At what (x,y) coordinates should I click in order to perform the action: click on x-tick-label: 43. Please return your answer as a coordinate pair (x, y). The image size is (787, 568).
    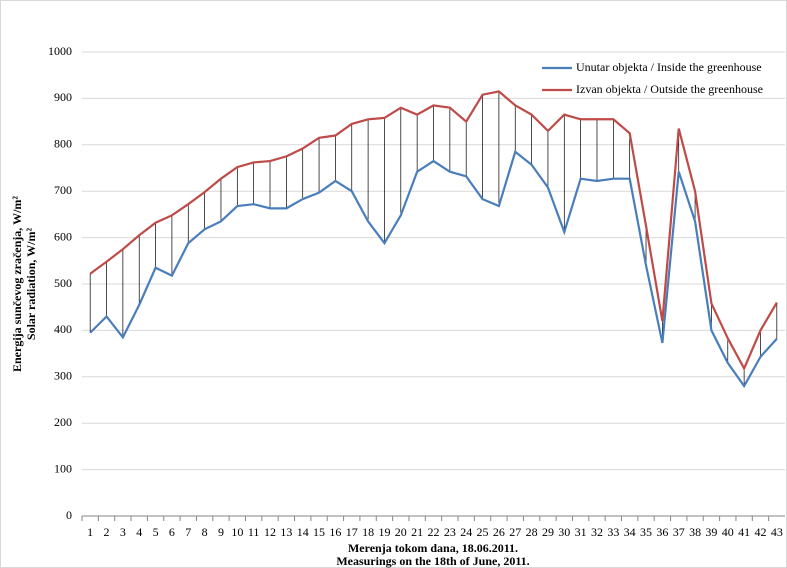
    Looking at the image, I should click on (777, 532).